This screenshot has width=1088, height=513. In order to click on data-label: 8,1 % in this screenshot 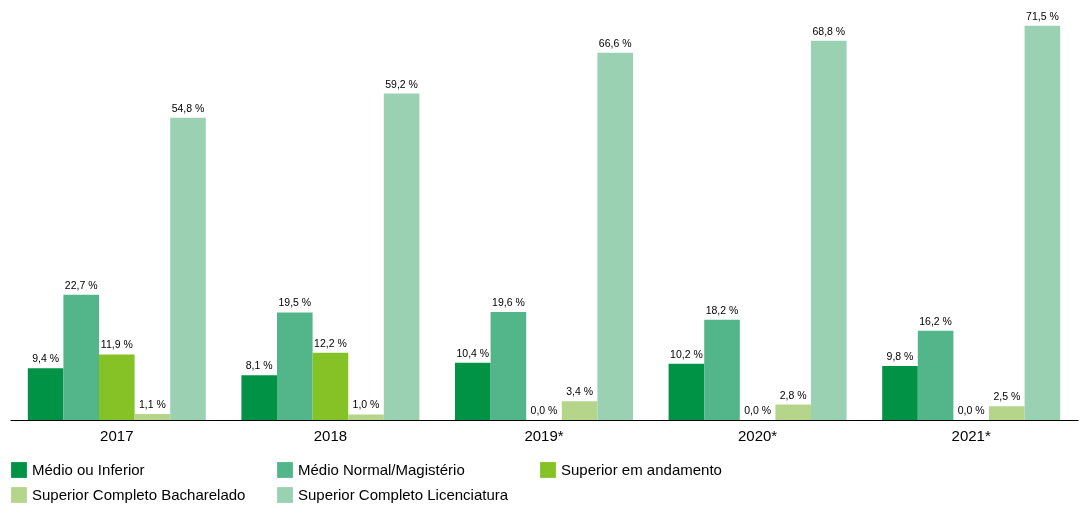, I will do `click(259, 365)`.